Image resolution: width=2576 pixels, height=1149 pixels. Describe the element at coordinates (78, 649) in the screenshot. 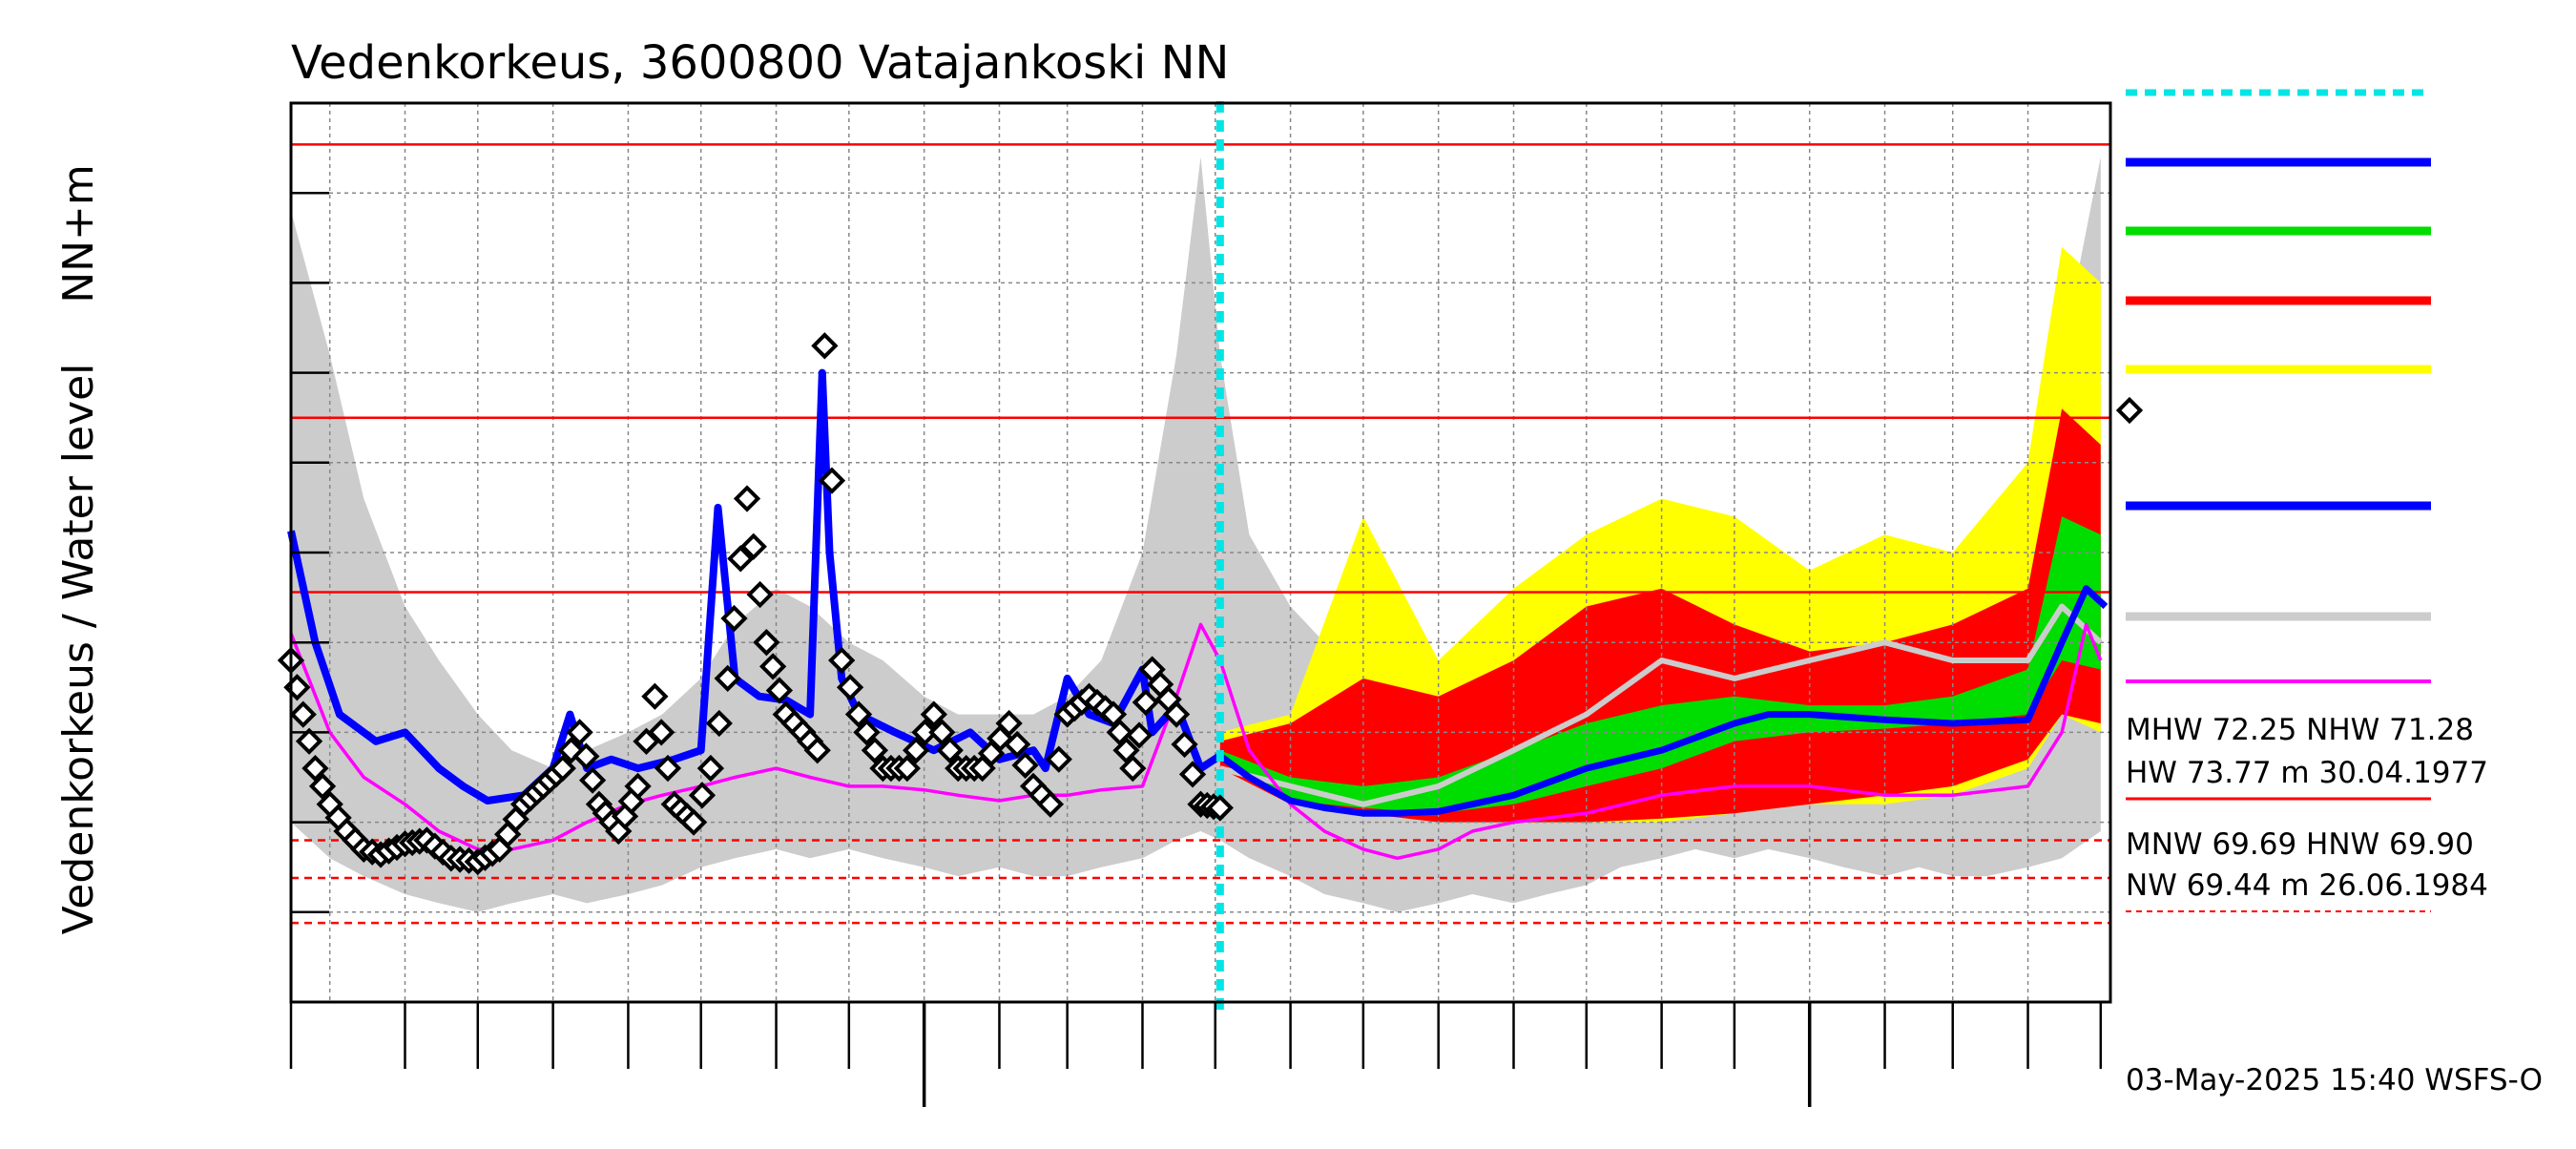

I see `y-axis-label: Vedenkorkeus / Water level` at that location.